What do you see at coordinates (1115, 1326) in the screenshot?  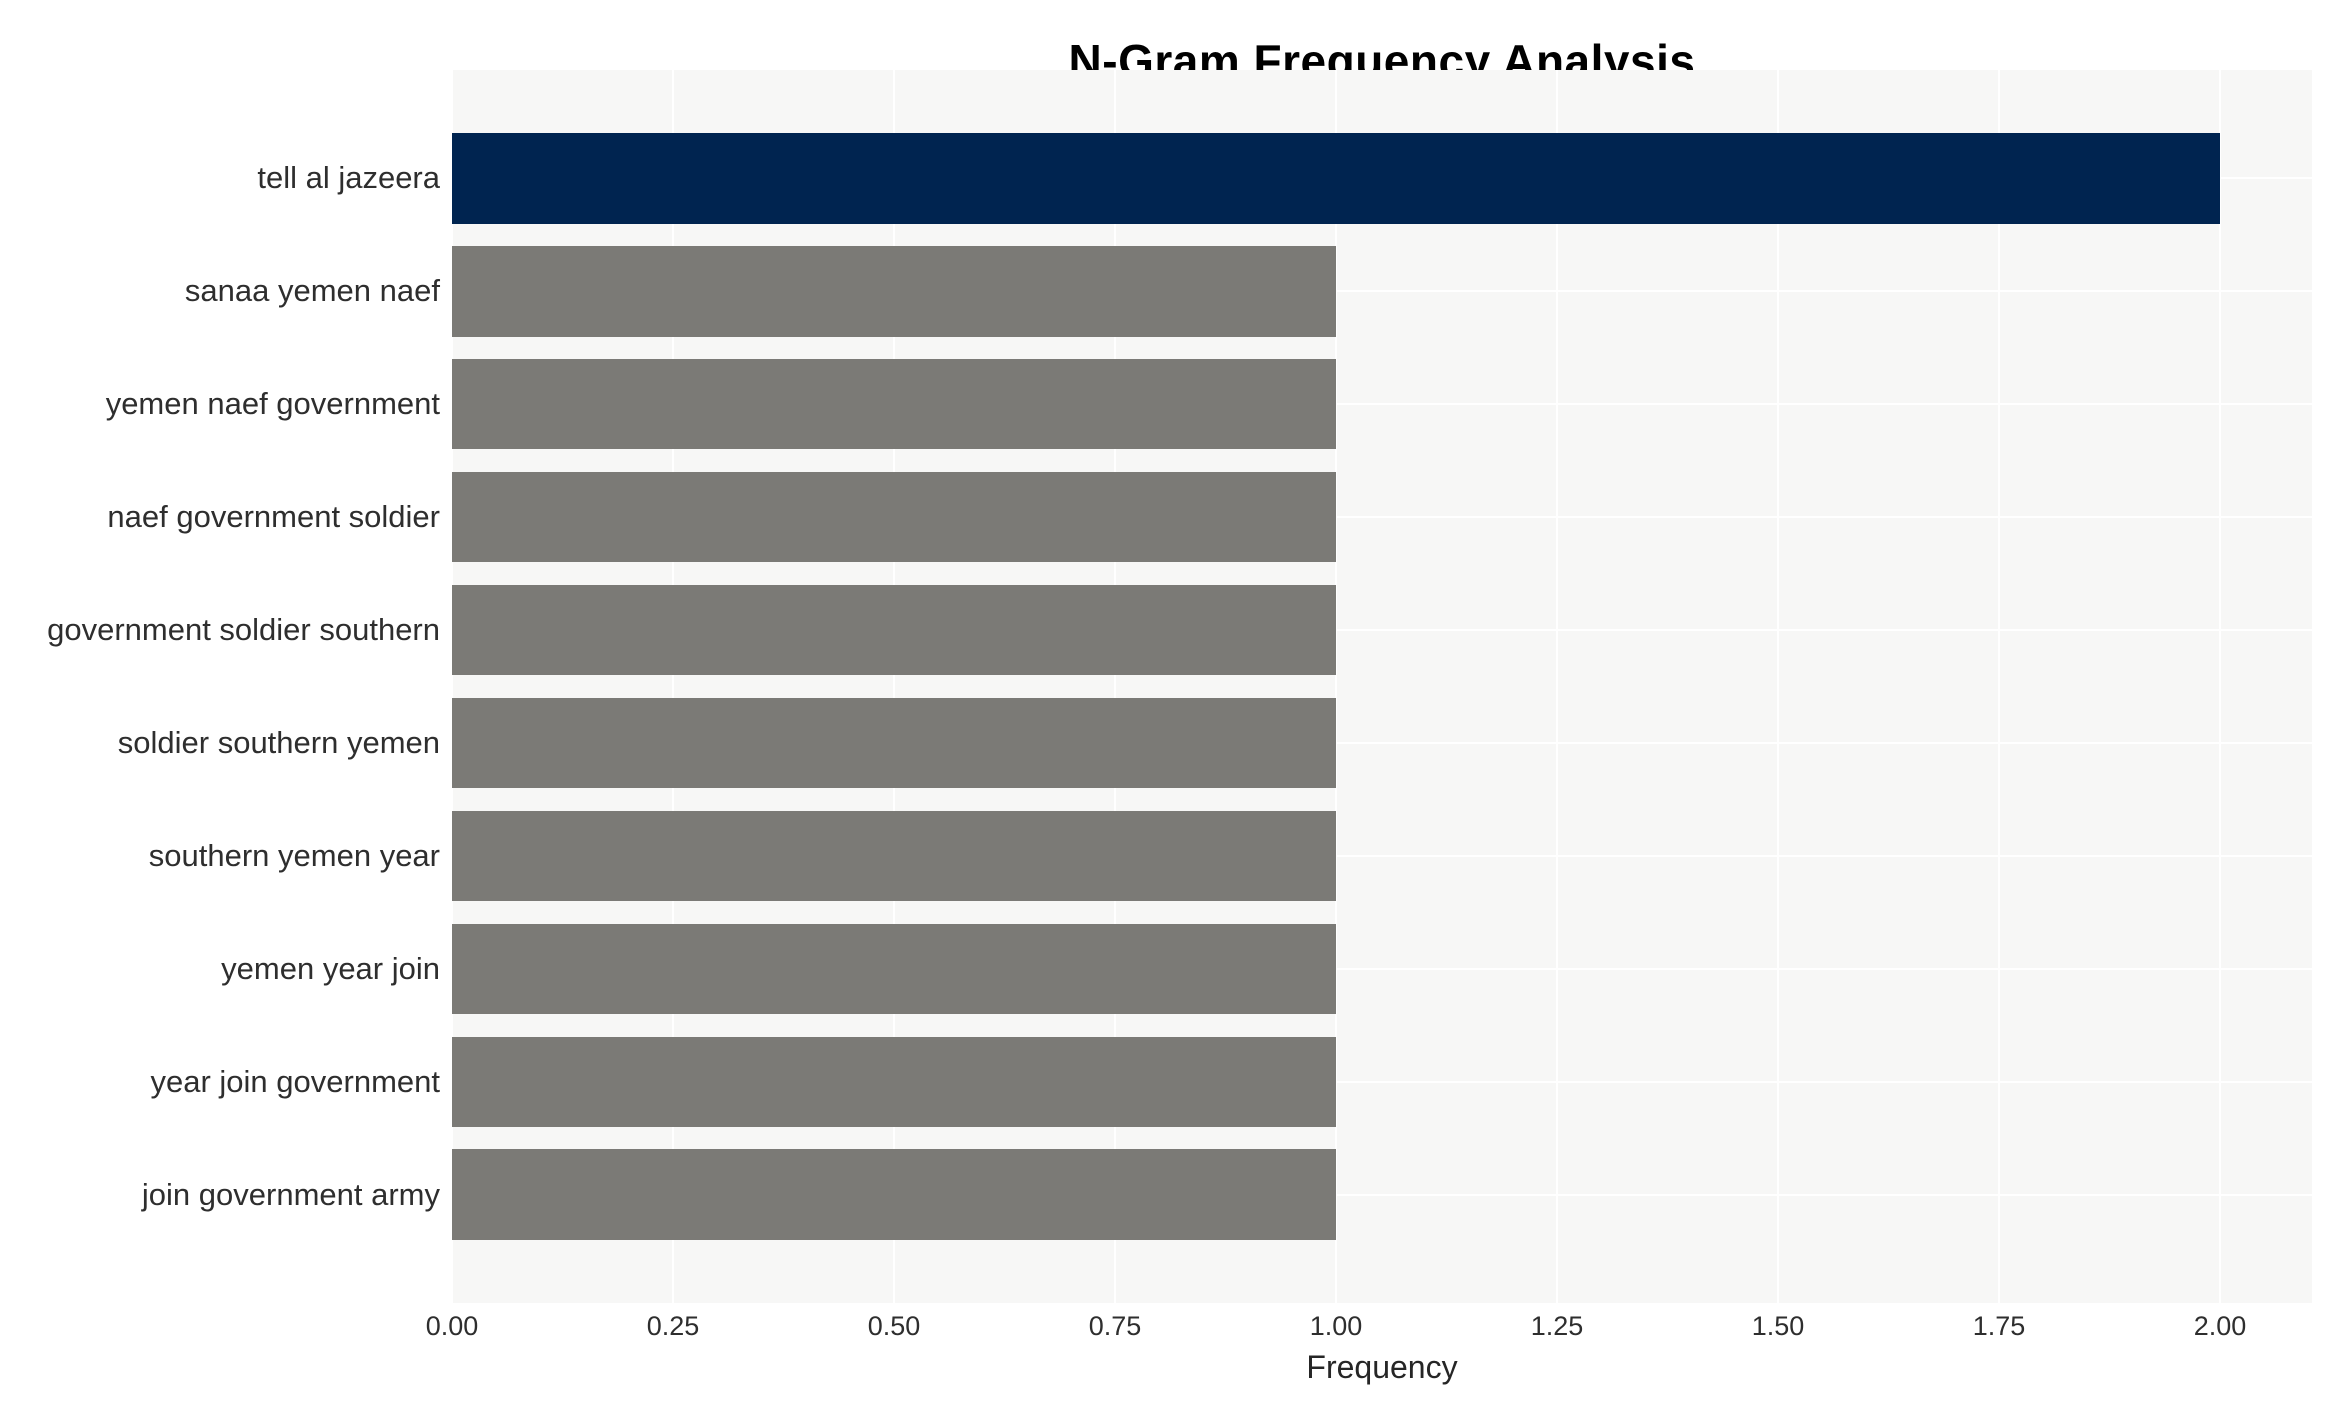 I see `x-tick-label: 0.75` at bounding box center [1115, 1326].